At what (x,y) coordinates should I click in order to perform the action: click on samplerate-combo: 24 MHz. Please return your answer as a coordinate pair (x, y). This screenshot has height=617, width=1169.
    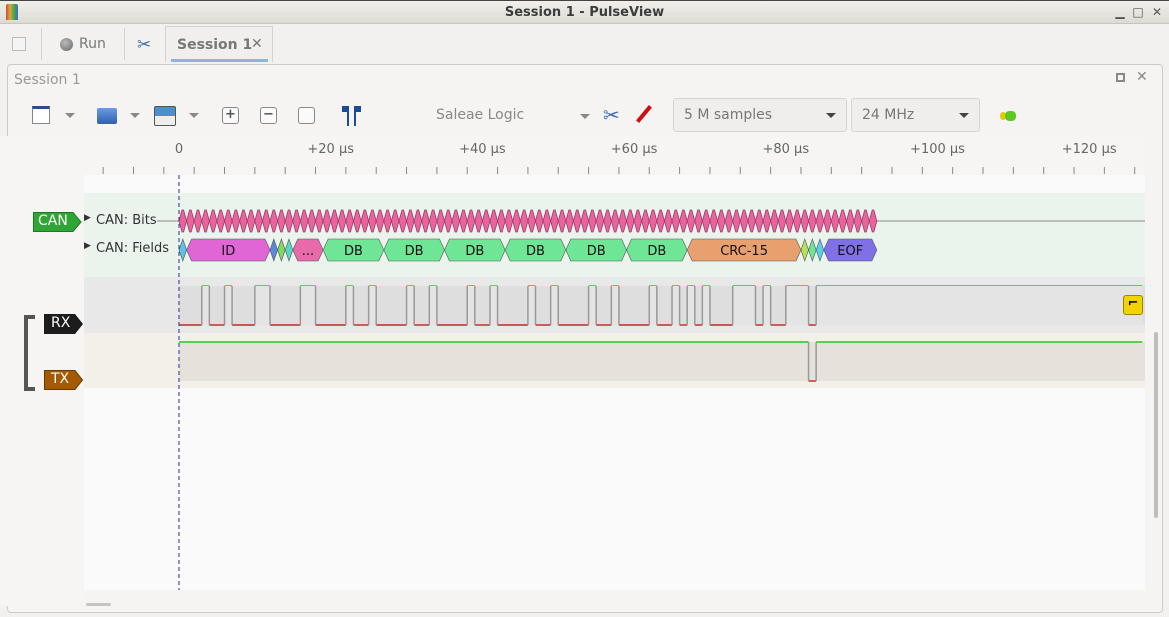
    Looking at the image, I should click on (915, 115).